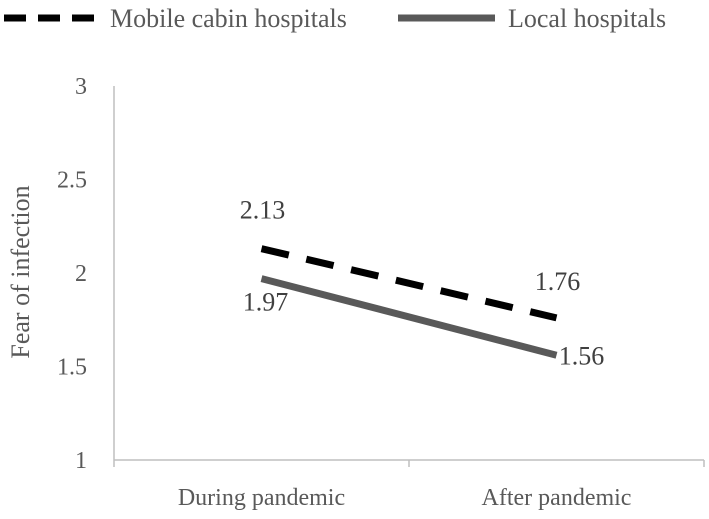 The height and width of the screenshot is (519, 709). What do you see at coordinates (72, 181) in the screenshot?
I see `y-tick-label: 2.5` at bounding box center [72, 181].